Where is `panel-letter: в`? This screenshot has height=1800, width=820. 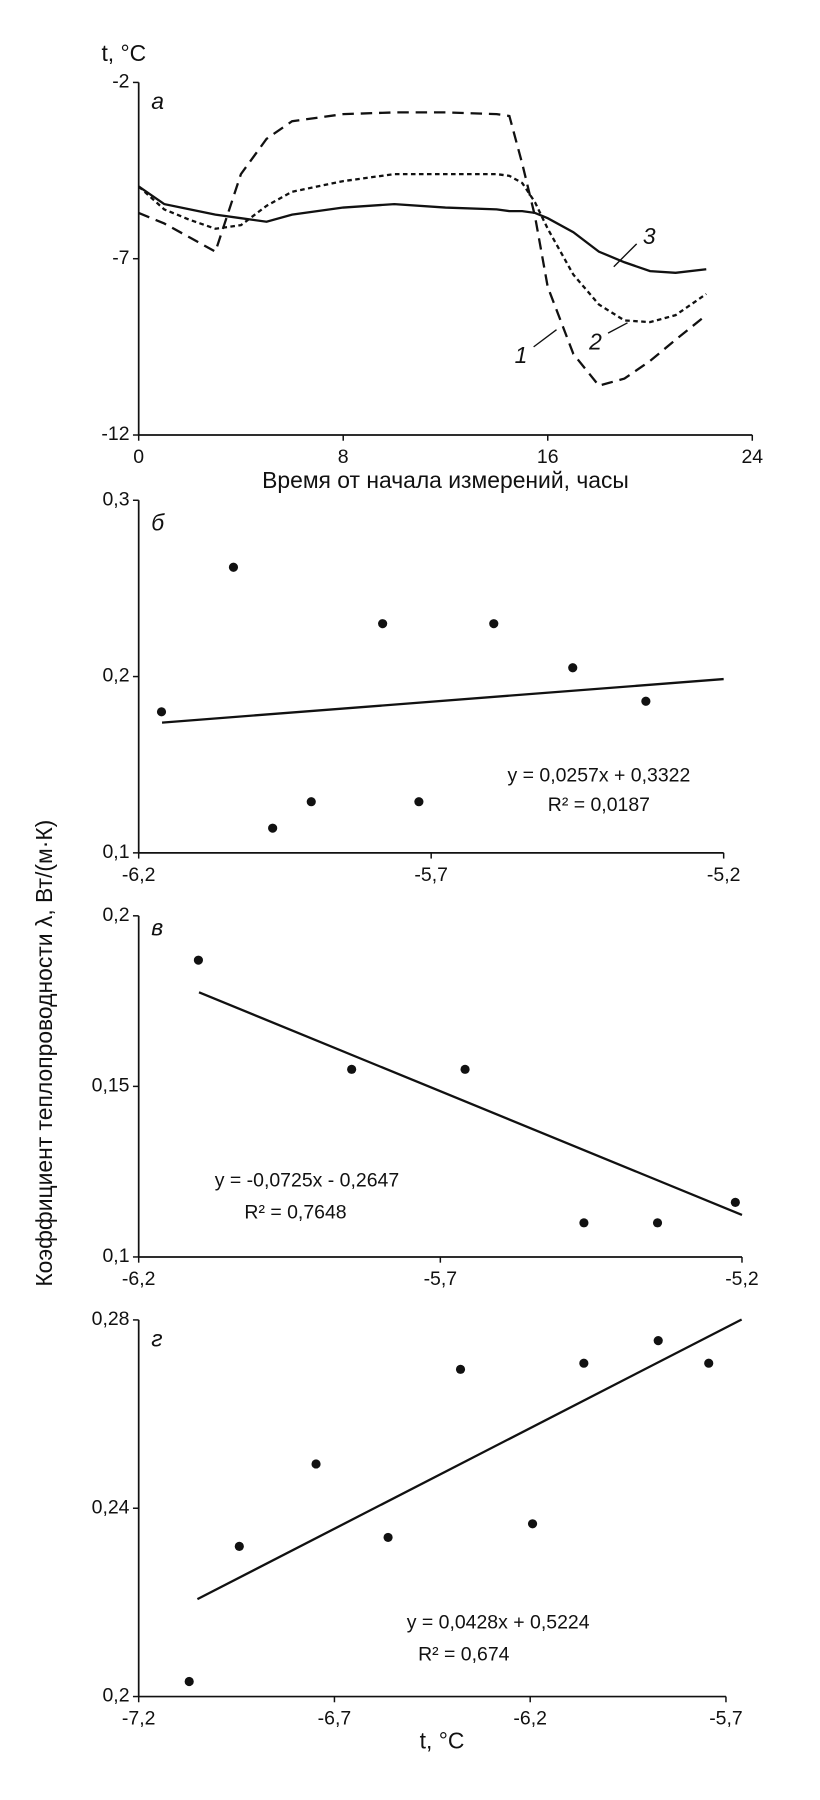 panel-letter: в is located at coordinates (157, 928).